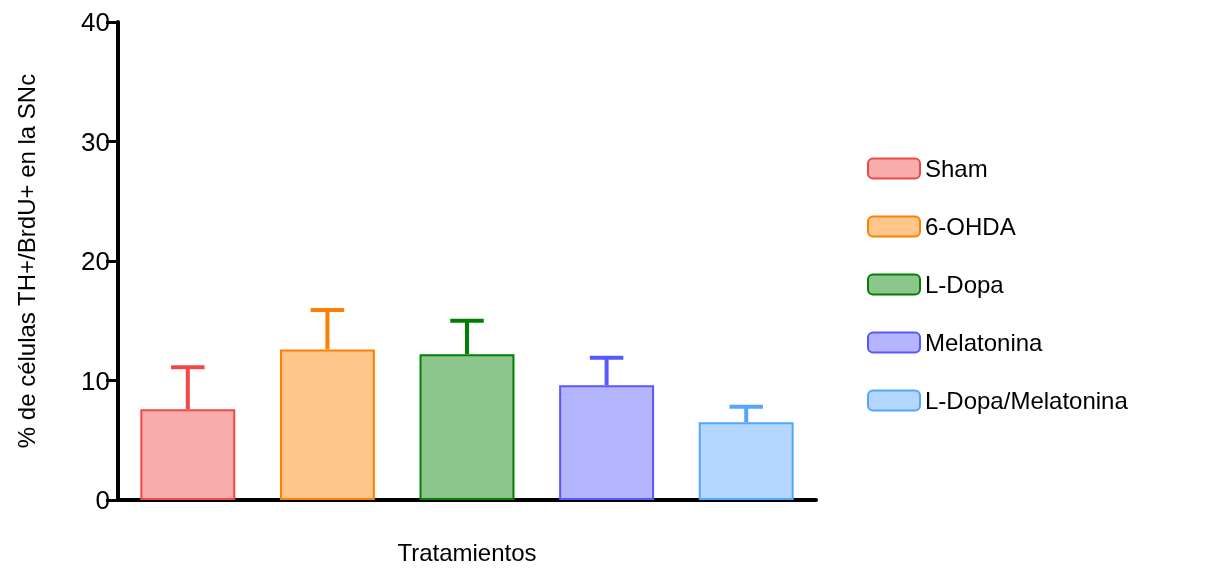  I want to click on legend-label: Sham, so click(956, 168).